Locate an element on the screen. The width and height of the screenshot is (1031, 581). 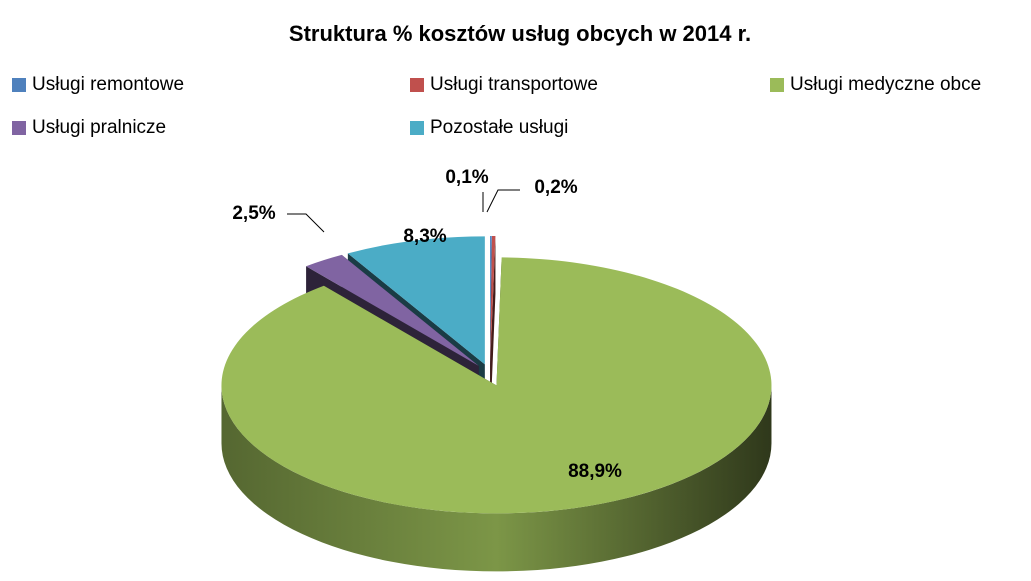
legend-label: Usługi remontowe is located at coordinates (108, 84).